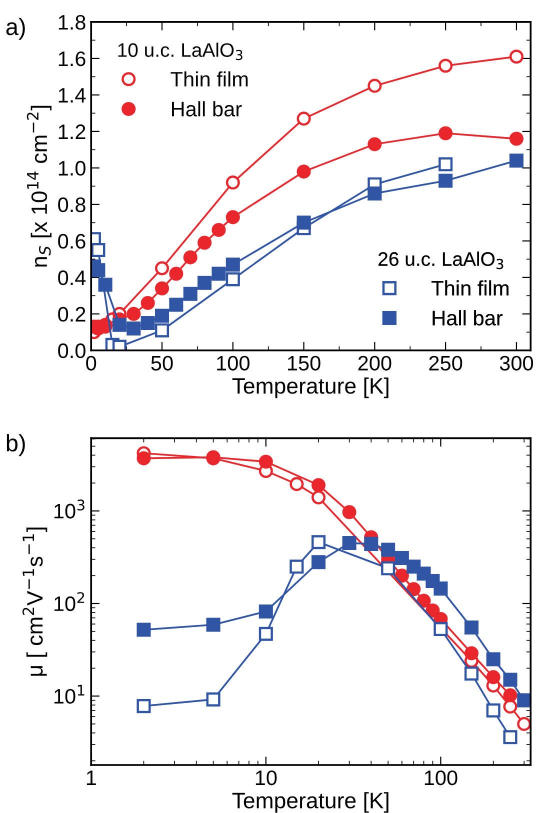  What do you see at coordinates (39, 186) in the screenshot?
I see `y-axis-title: n$_{S}$ [x 10$^{14}$ cm$^{−2}$]` at bounding box center [39, 186].